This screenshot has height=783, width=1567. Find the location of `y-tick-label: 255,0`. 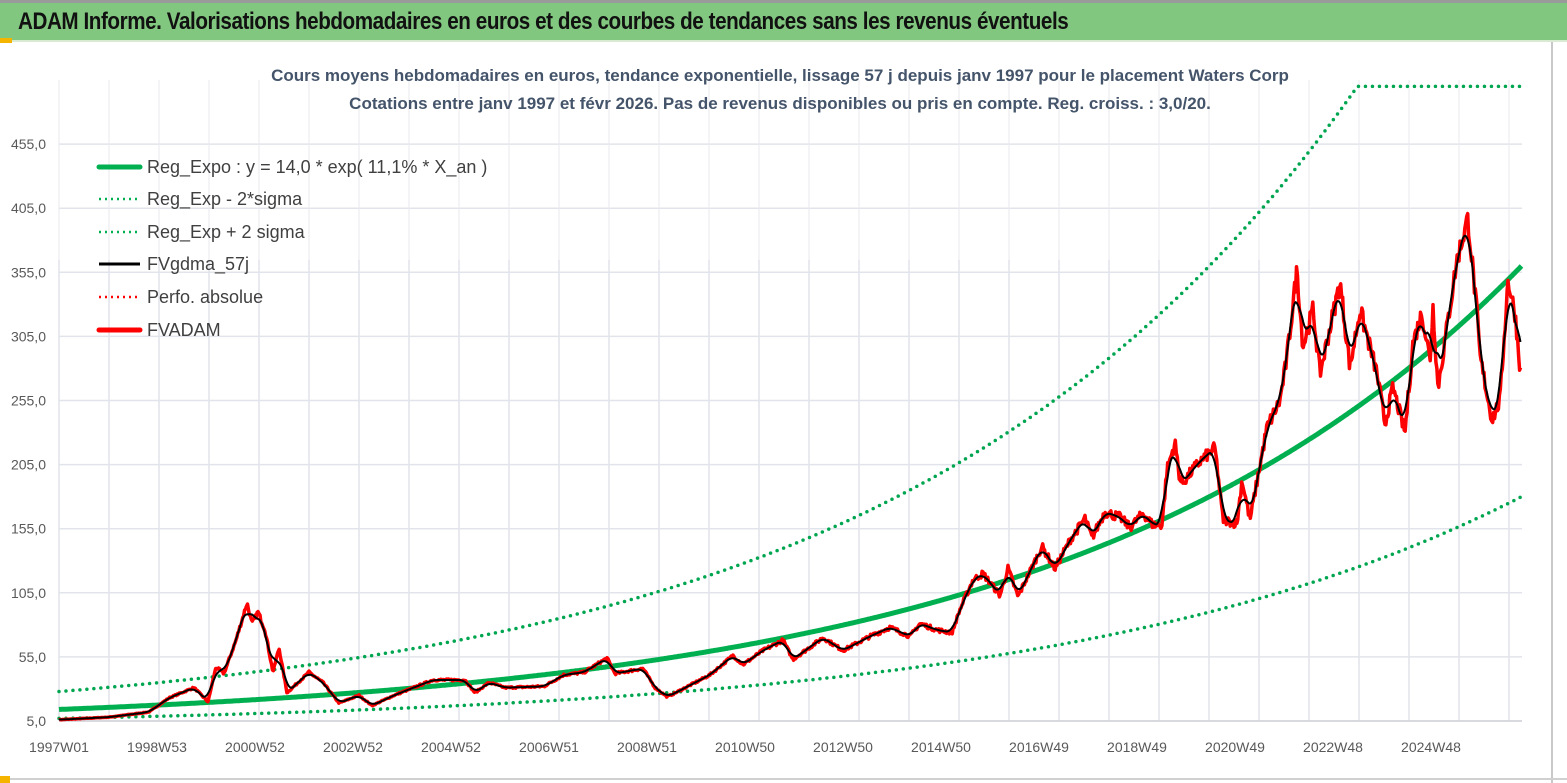

y-tick-label: 255,0 is located at coordinates (28, 401).